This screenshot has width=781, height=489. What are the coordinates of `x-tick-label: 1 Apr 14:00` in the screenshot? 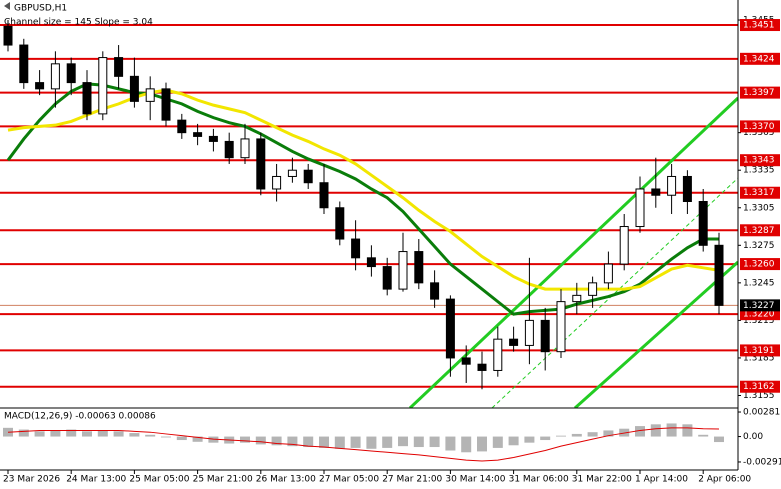 It's located at (661, 480).